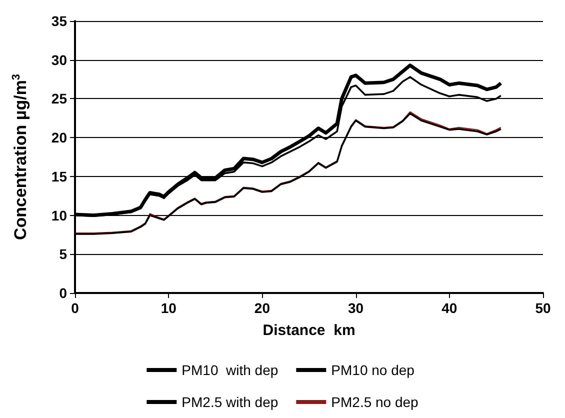 The height and width of the screenshot is (418, 565). Describe the element at coordinates (356, 308) in the screenshot. I see `x-tick-label: 30` at that location.